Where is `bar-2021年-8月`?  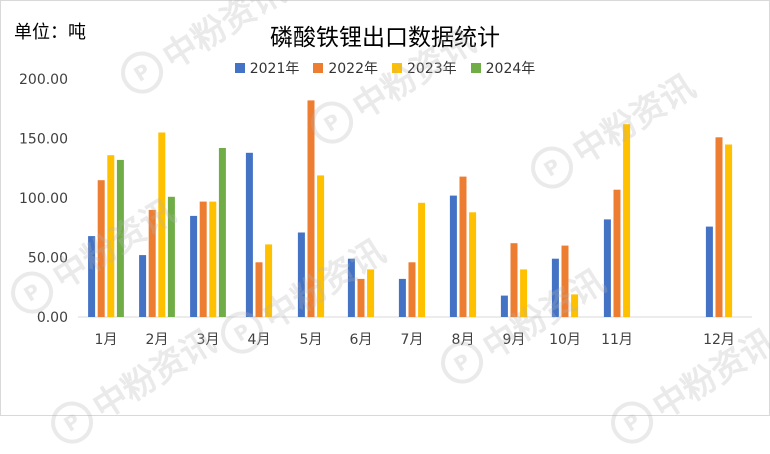 bar-2021年-8月 is located at coordinates (453, 256).